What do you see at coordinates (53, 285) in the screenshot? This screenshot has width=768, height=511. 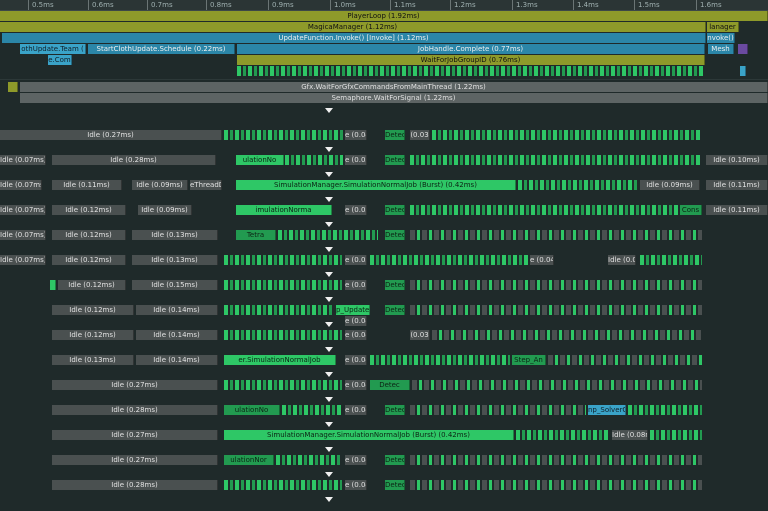 I see `sample-job` at bounding box center [53, 285].